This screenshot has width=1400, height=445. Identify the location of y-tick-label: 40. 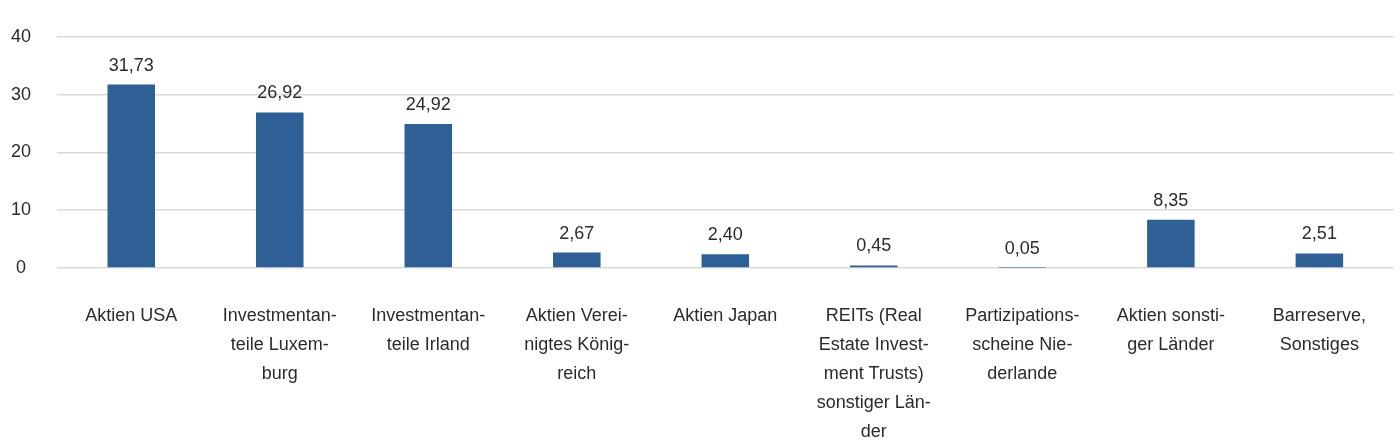
(20, 35).